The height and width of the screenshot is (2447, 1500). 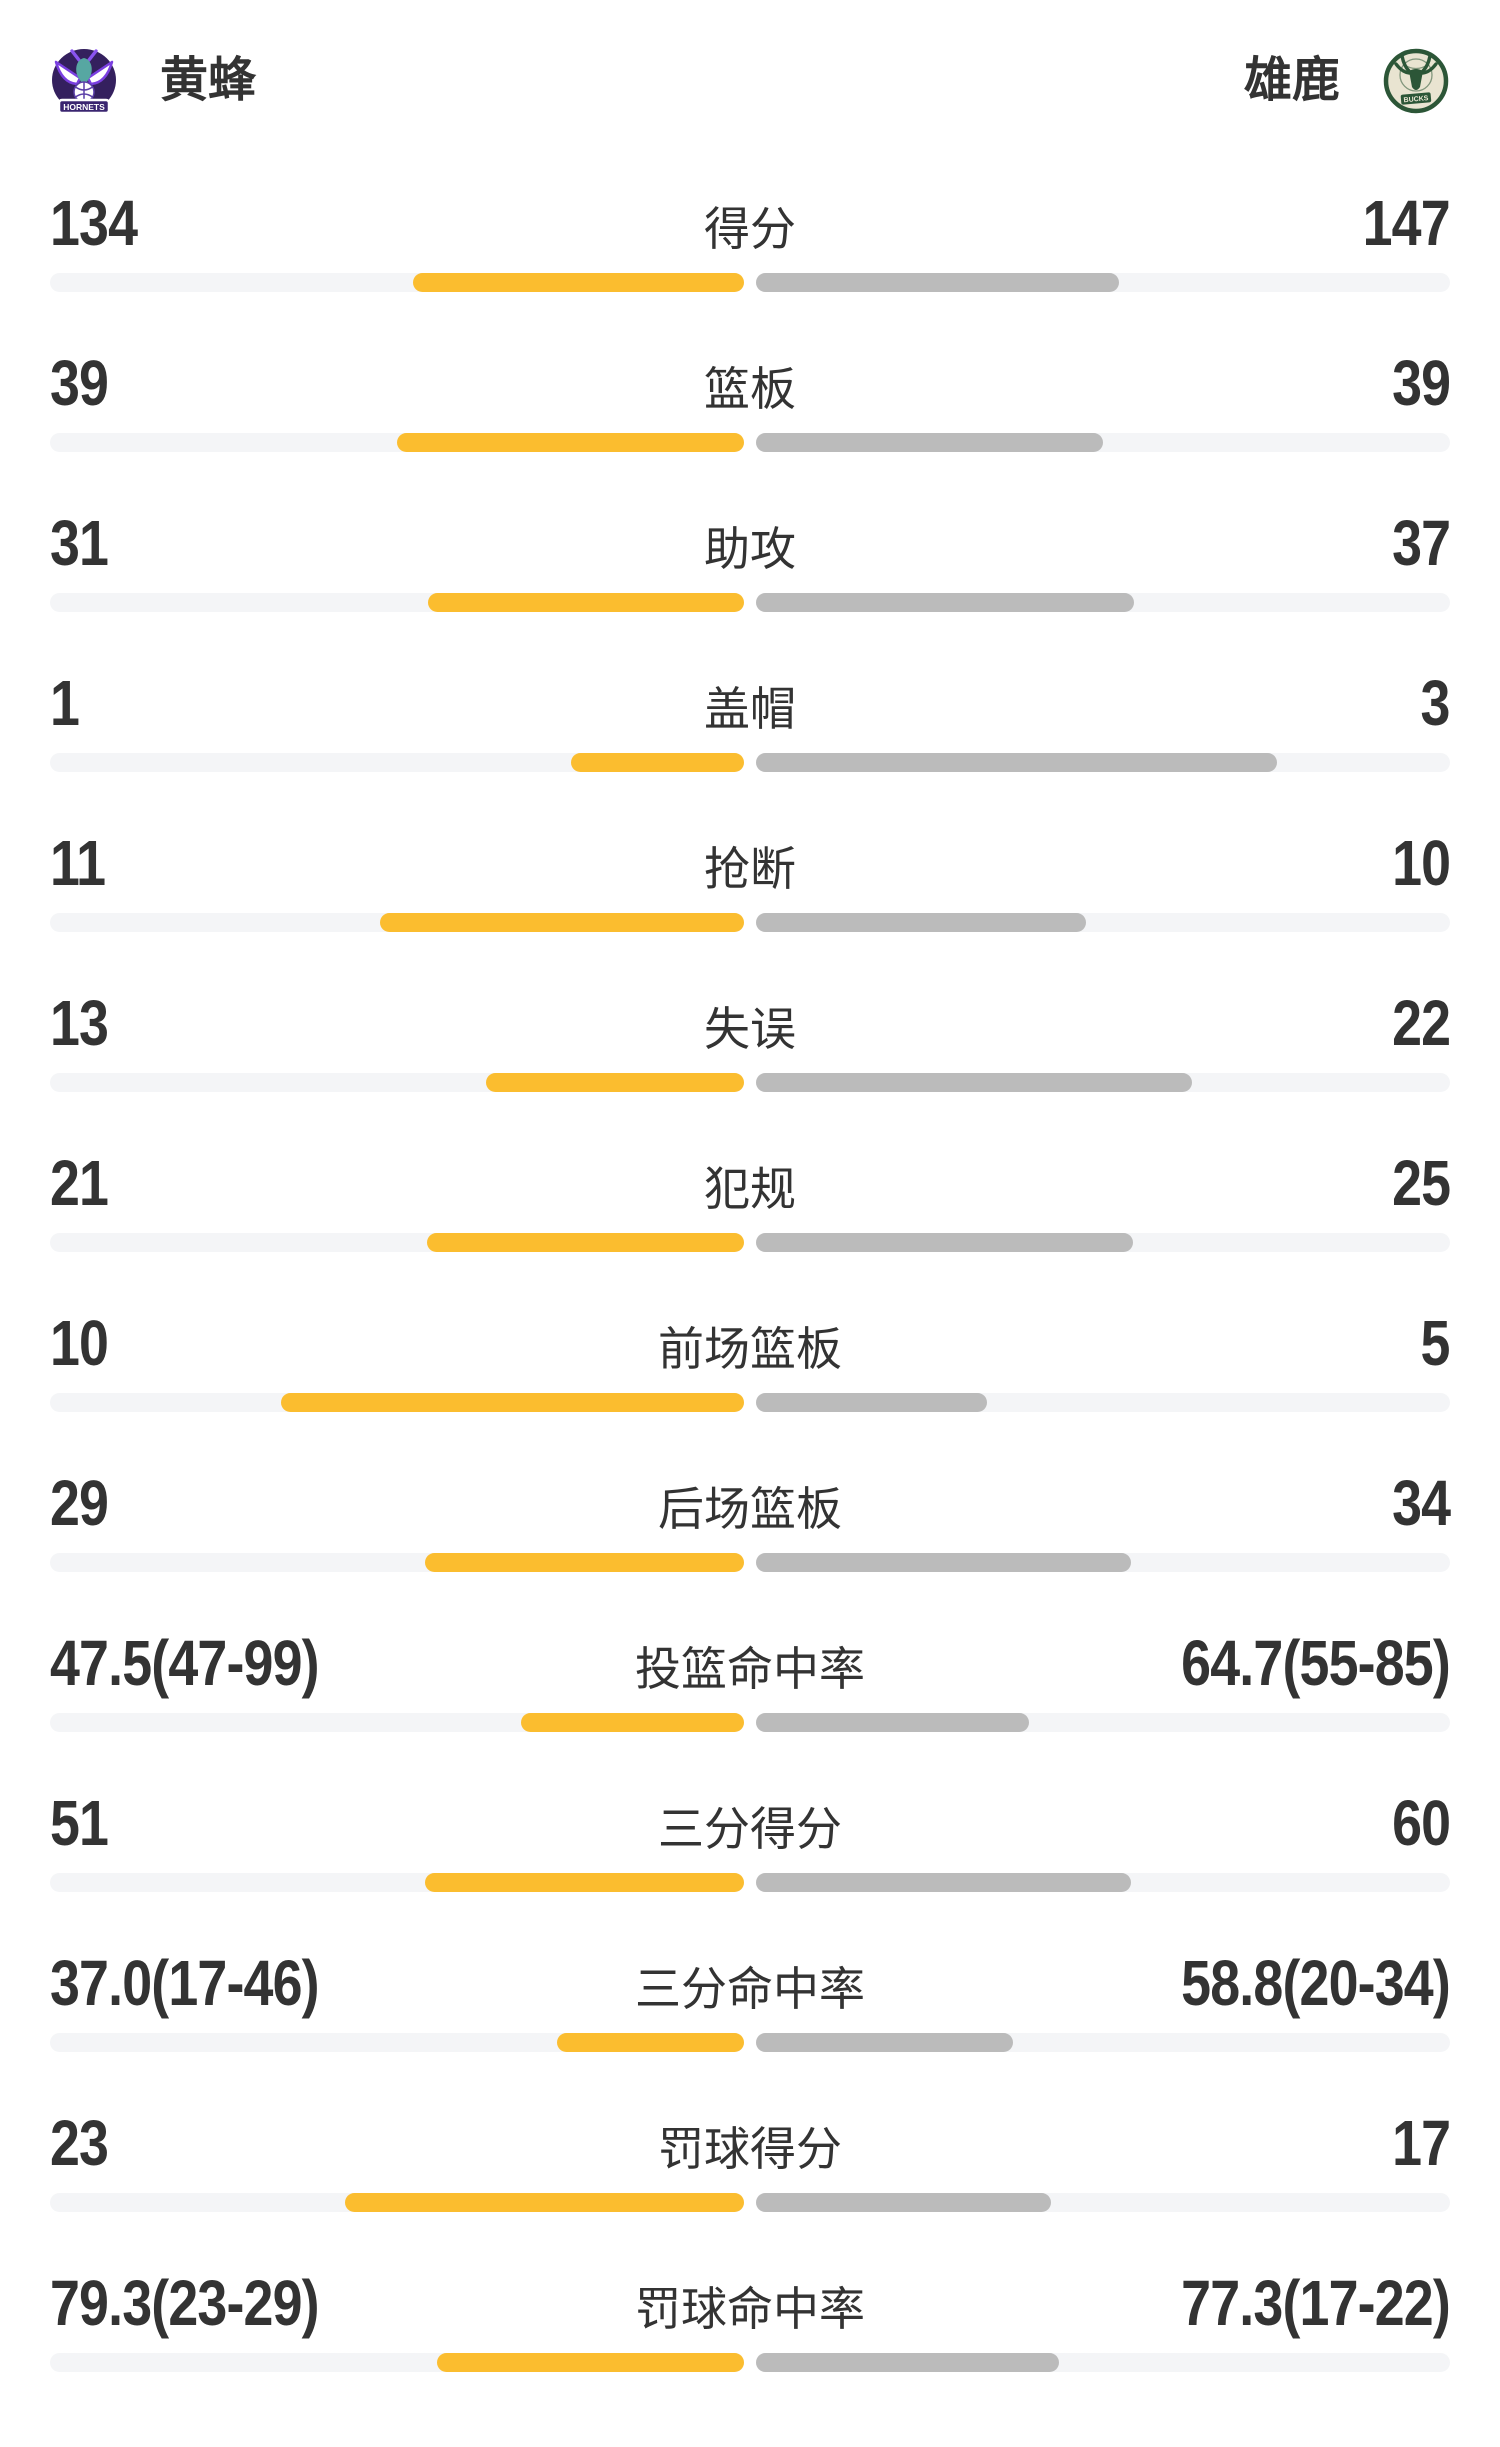 I want to click on stat-row: 31 助攻 37, so click(x=750, y=523).